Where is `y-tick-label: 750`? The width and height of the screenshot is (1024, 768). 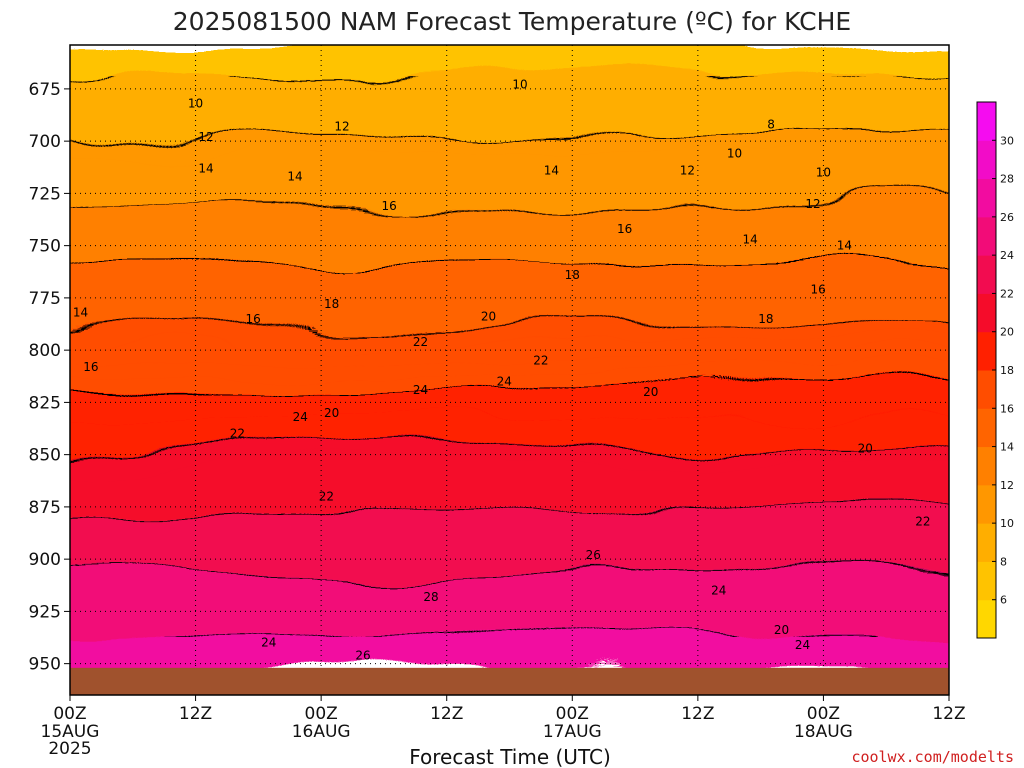
y-tick-label: 750 is located at coordinates (45, 247).